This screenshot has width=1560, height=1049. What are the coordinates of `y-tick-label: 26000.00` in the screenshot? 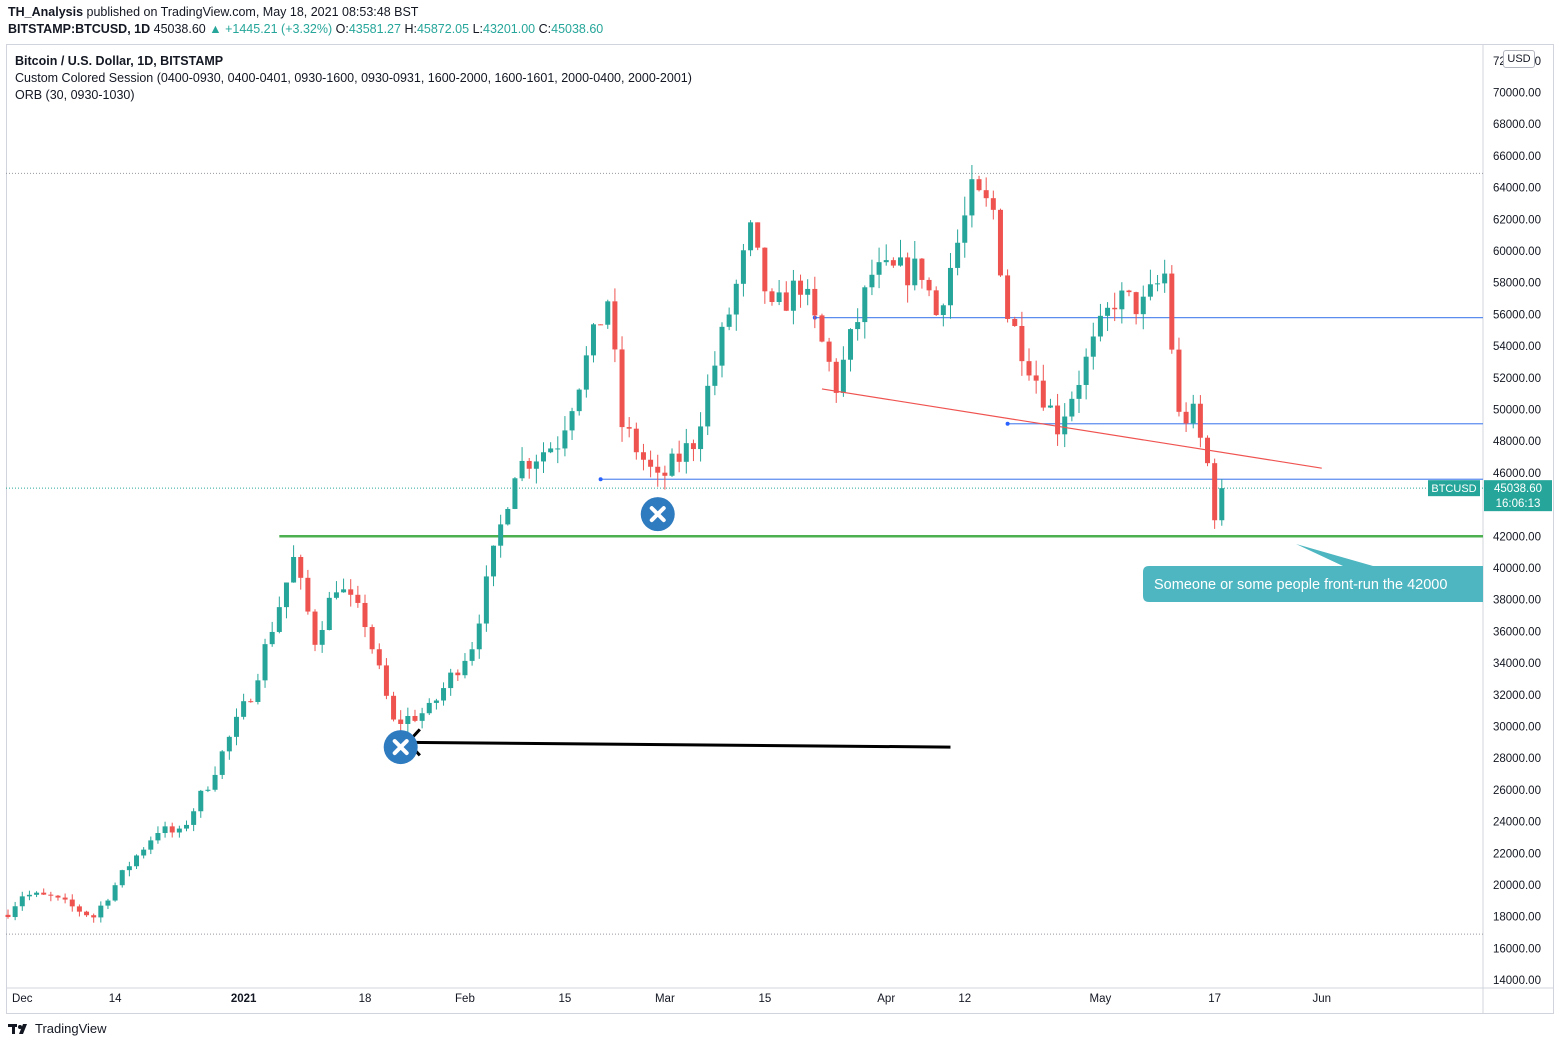 It's located at (1517, 791).